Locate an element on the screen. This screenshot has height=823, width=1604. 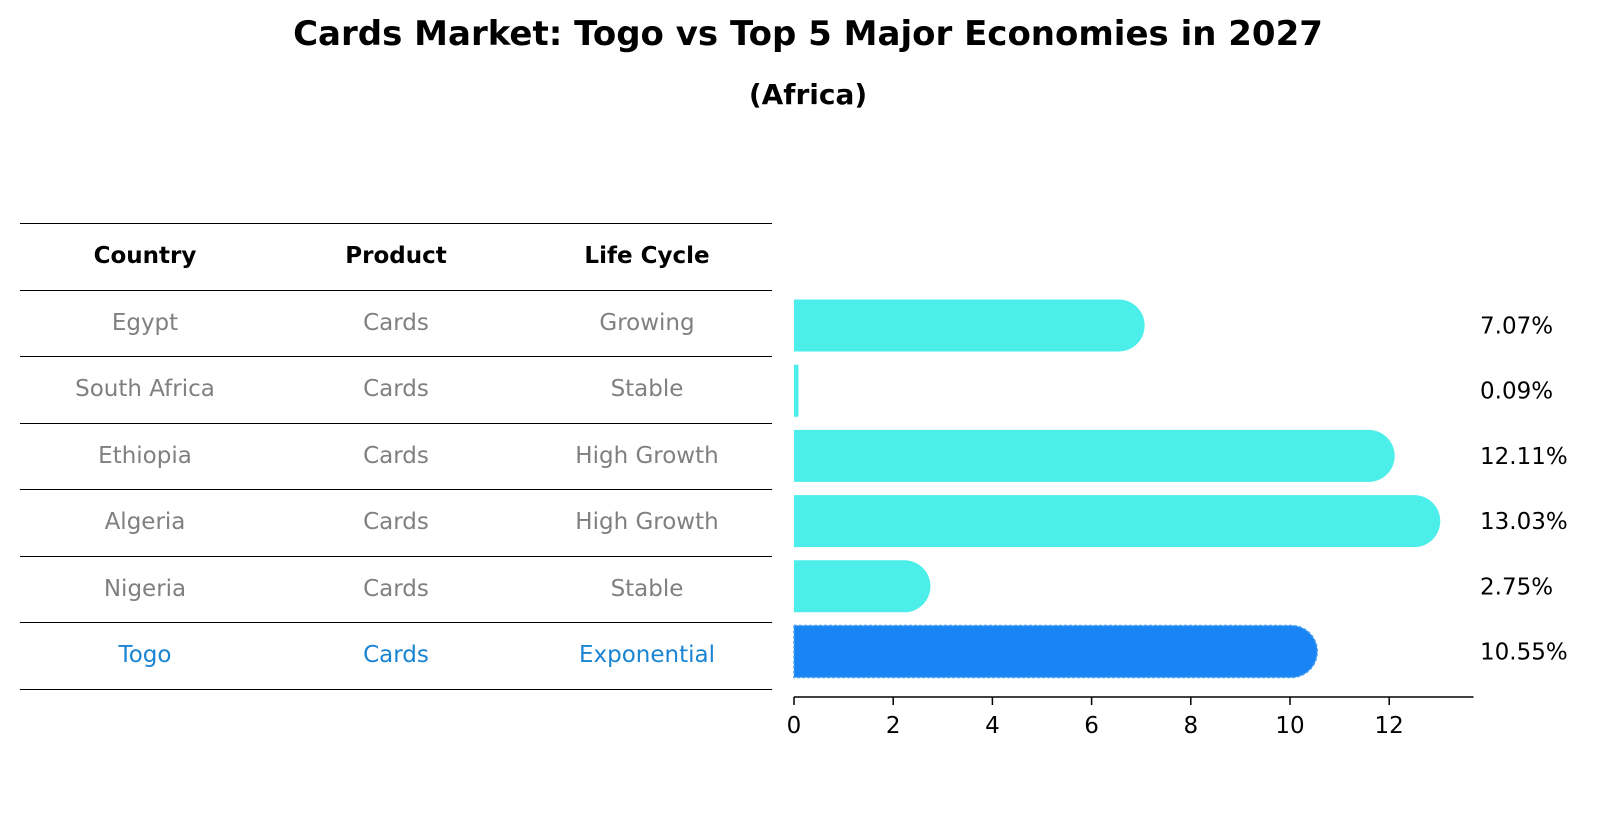
bar-ethiopia is located at coordinates (1094, 455).